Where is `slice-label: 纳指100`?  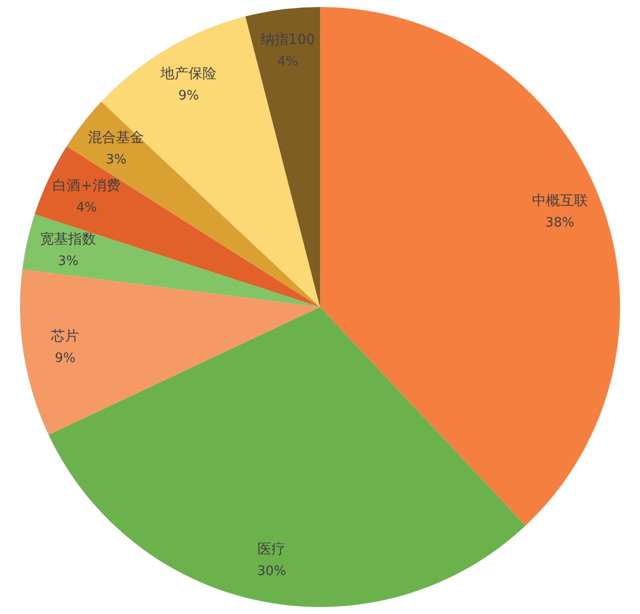
slice-label: 纳指100 is located at coordinates (288, 40).